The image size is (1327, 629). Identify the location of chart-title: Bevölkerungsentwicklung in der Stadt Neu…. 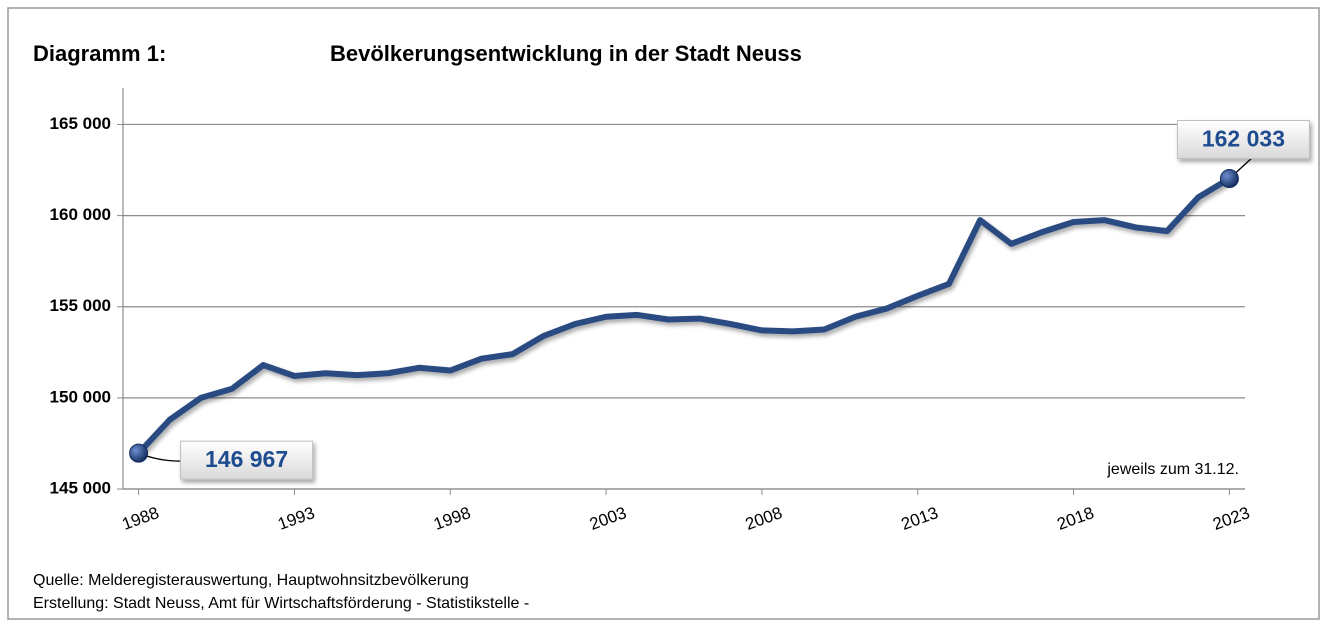
(566, 53).